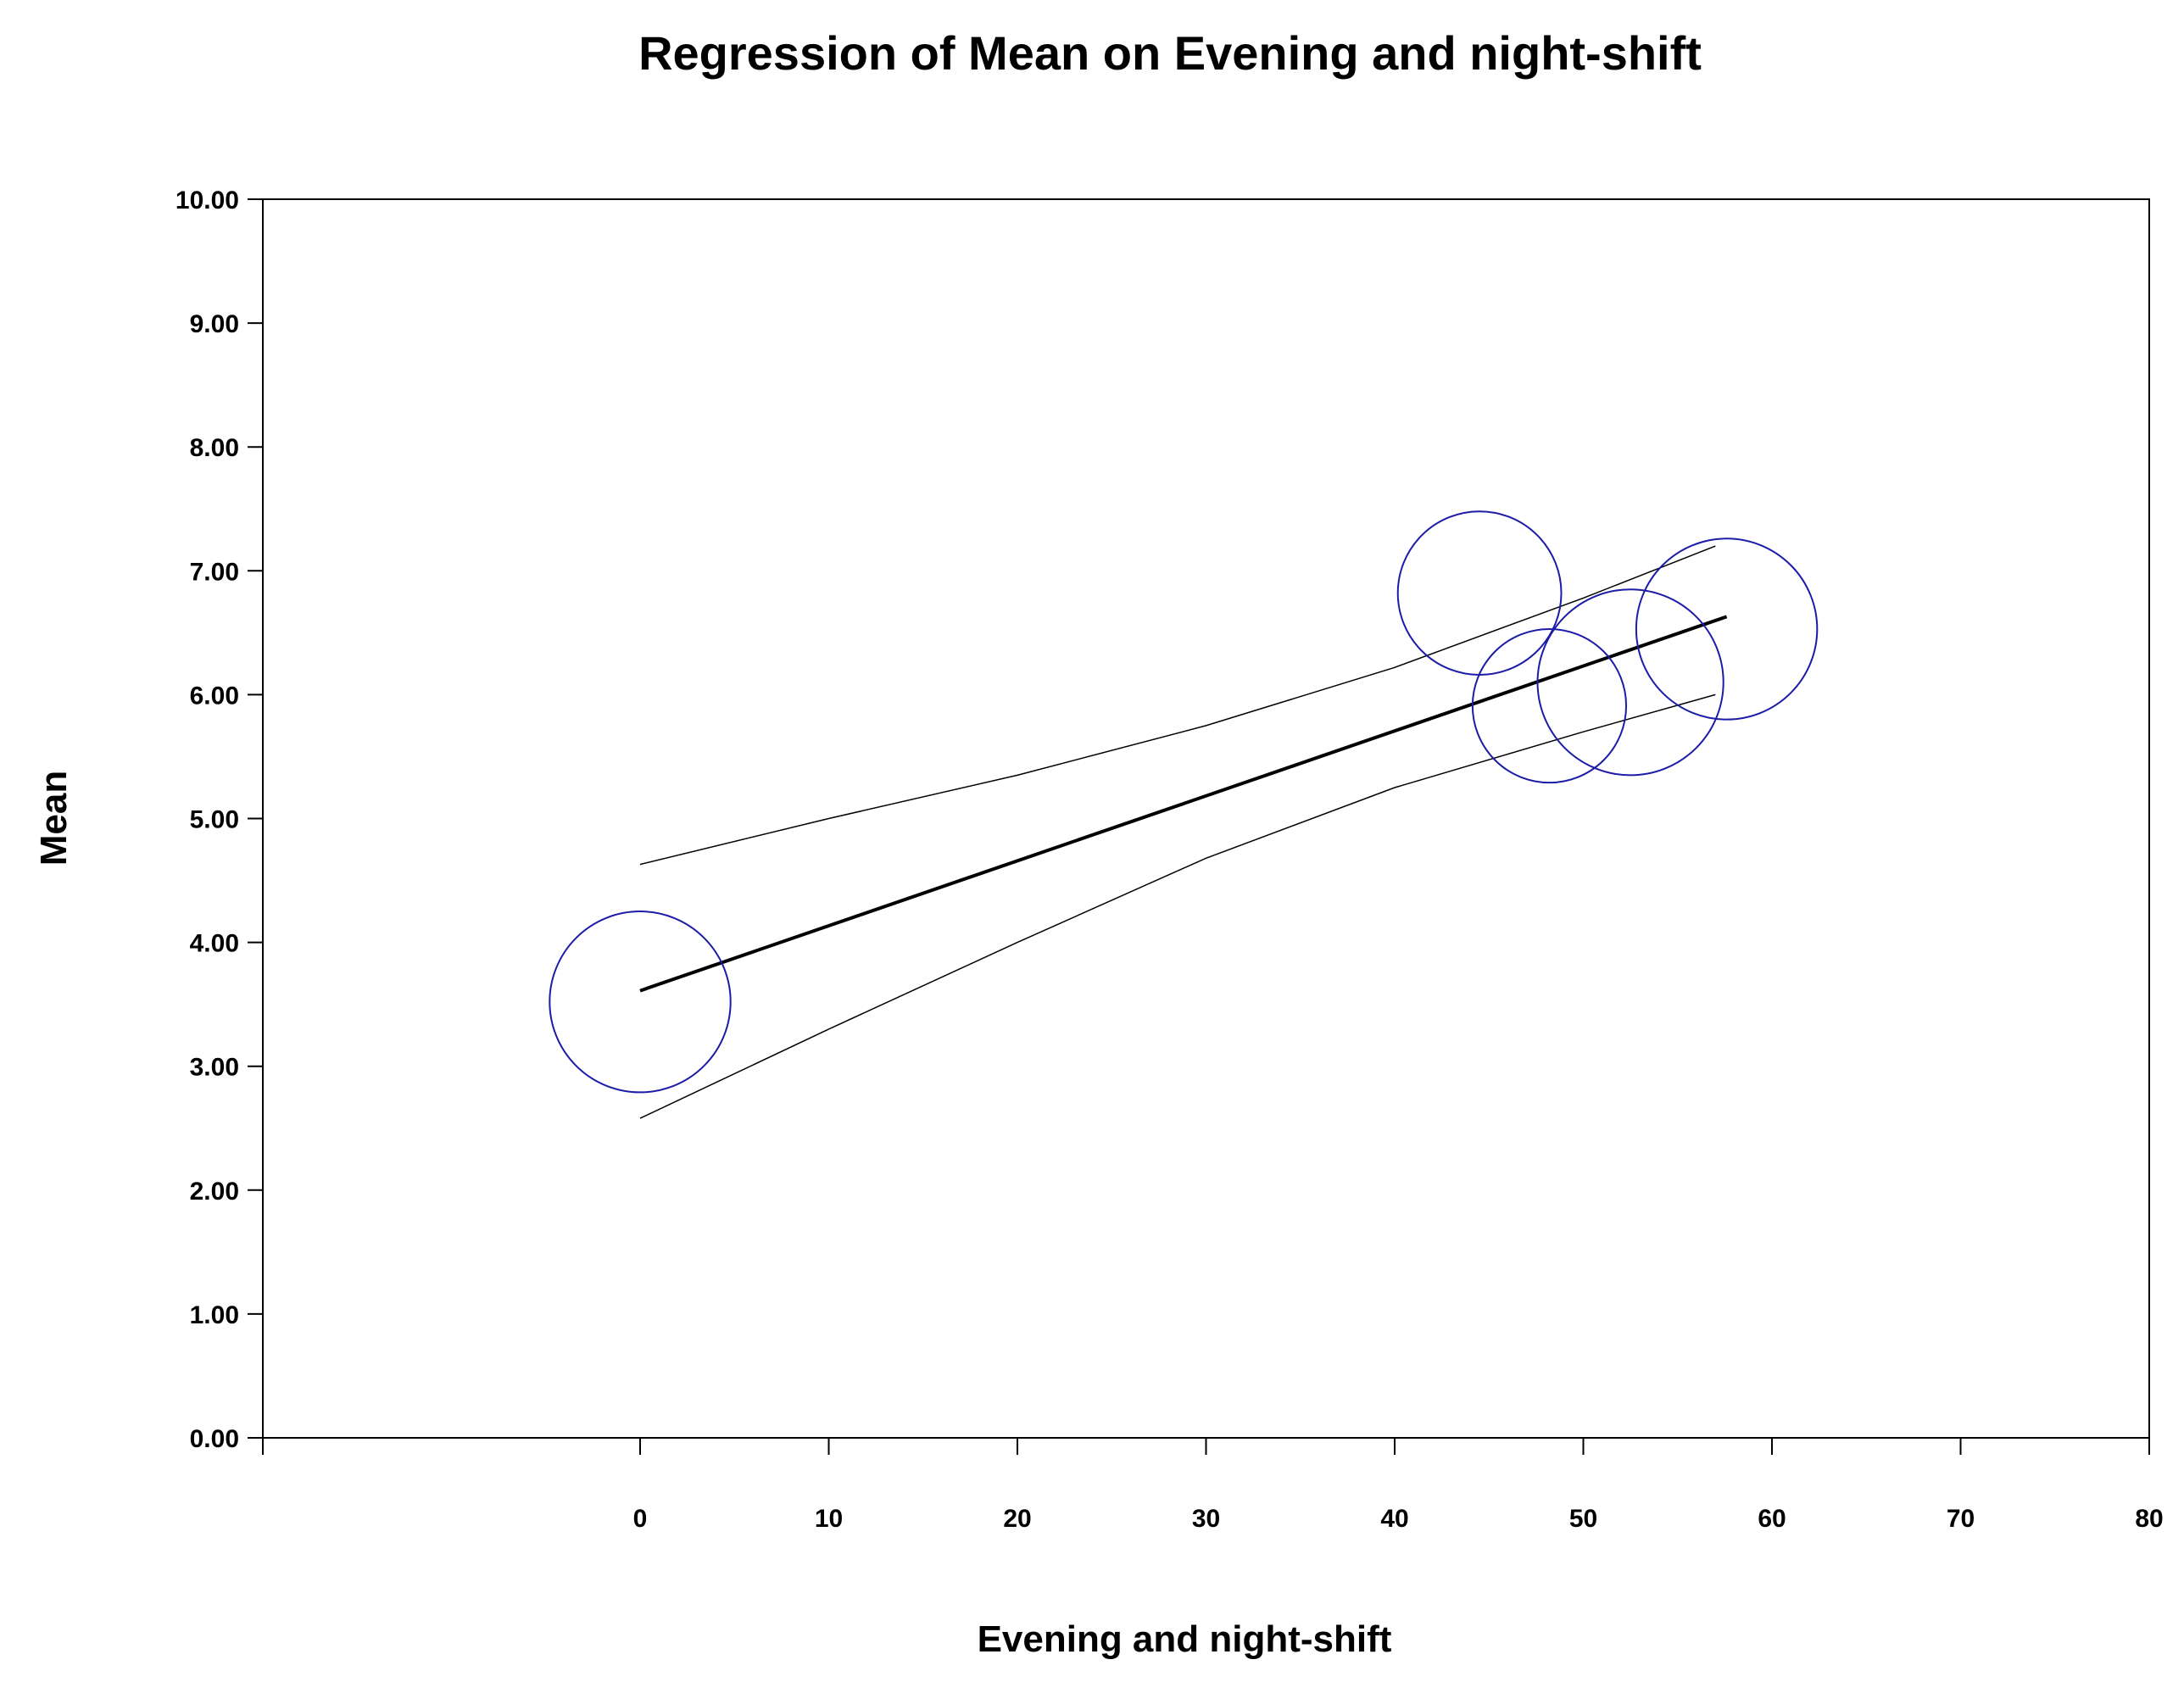  I want to click on x-axis-label: Evening and night-shift, so click(1185, 1639).